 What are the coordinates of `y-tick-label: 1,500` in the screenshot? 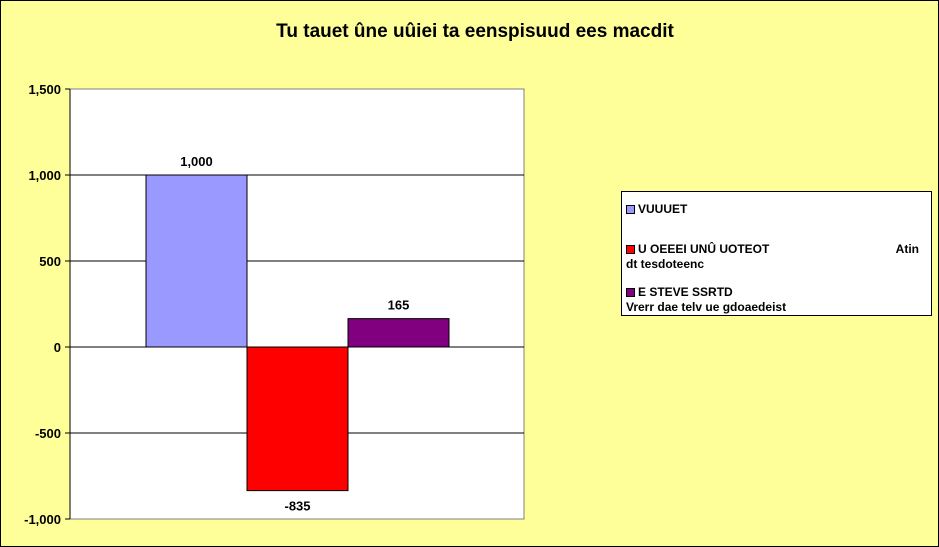 It's located at (44, 89).